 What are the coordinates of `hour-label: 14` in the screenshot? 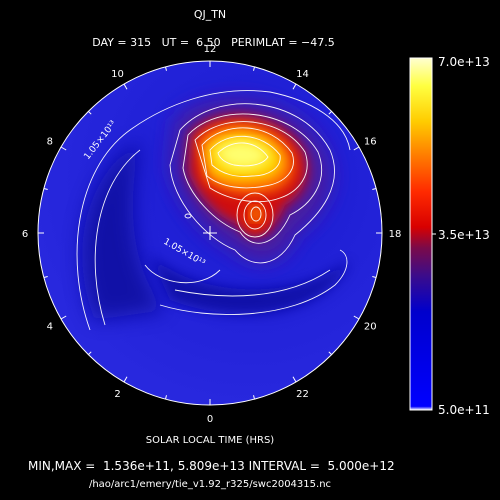 It's located at (302, 74).